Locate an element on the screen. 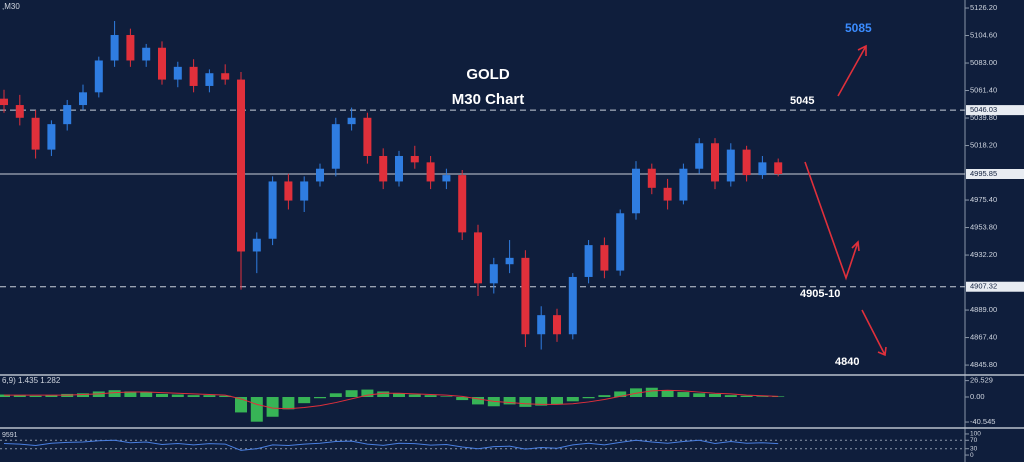  y-tick-label: 5039.80 is located at coordinates (983, 117).